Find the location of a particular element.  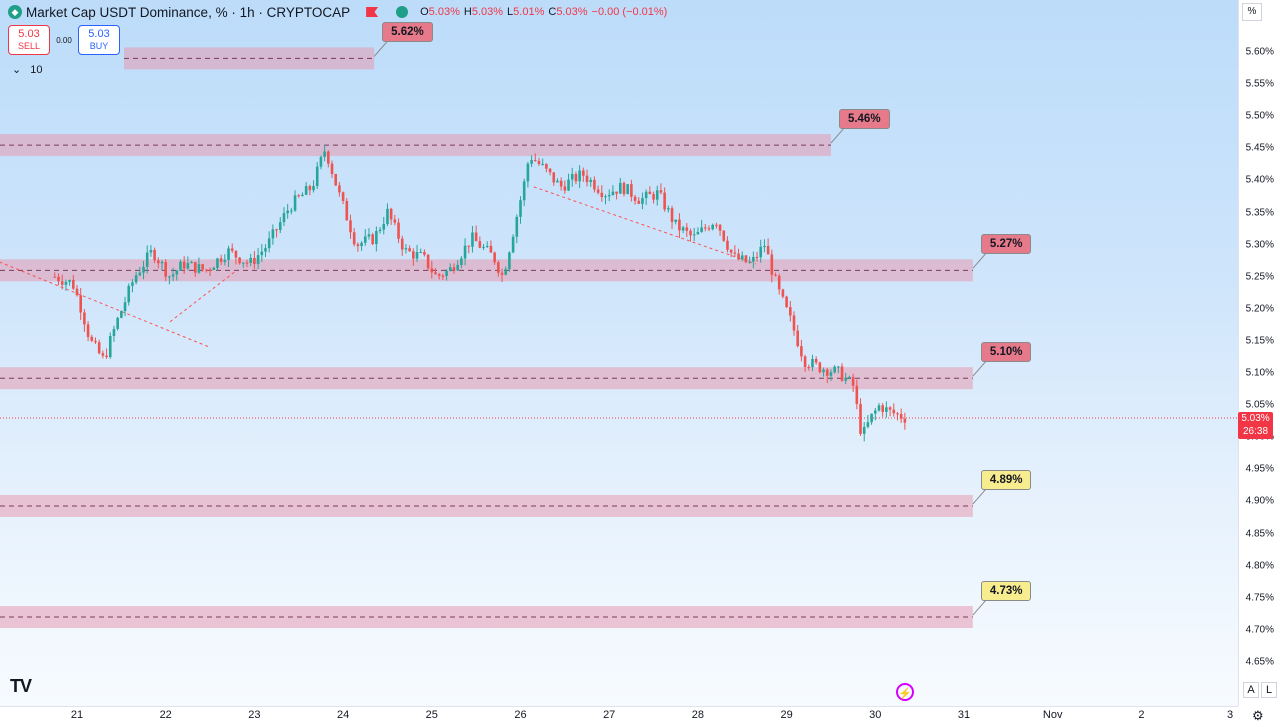

price-level-callout: 5.10% is located at coordinates (1006, 352).